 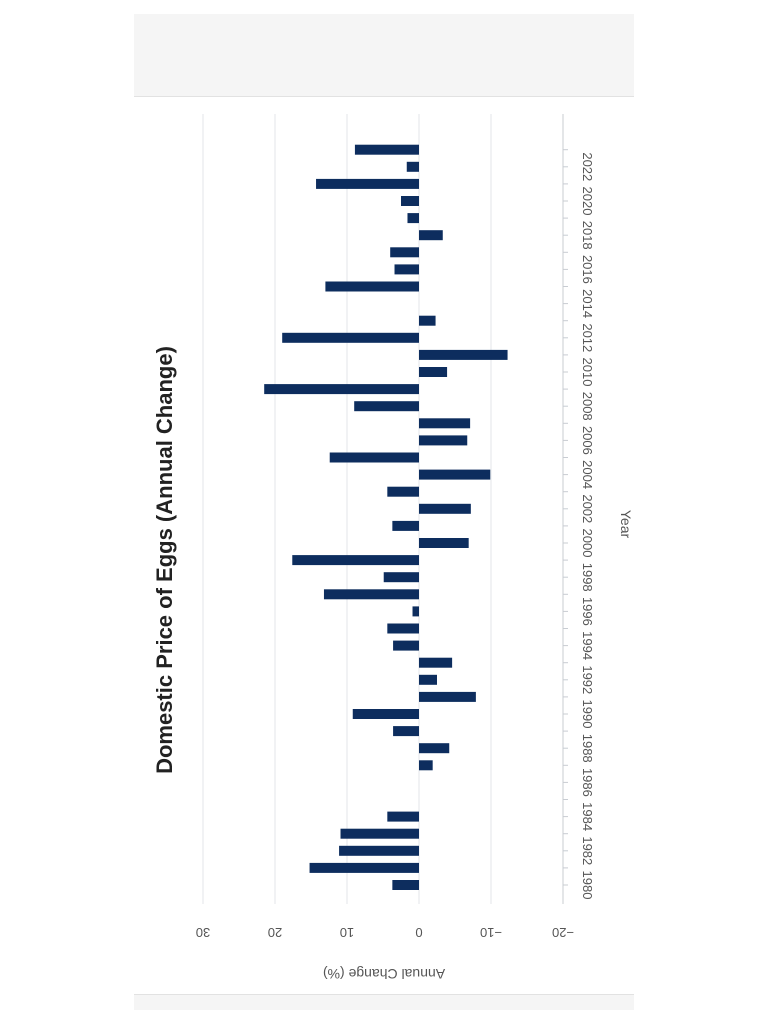 What do you see at coordinates (587, 611) in the screenshot?
I see `x-tick-label: 1996` at bounding box center [587, 611].